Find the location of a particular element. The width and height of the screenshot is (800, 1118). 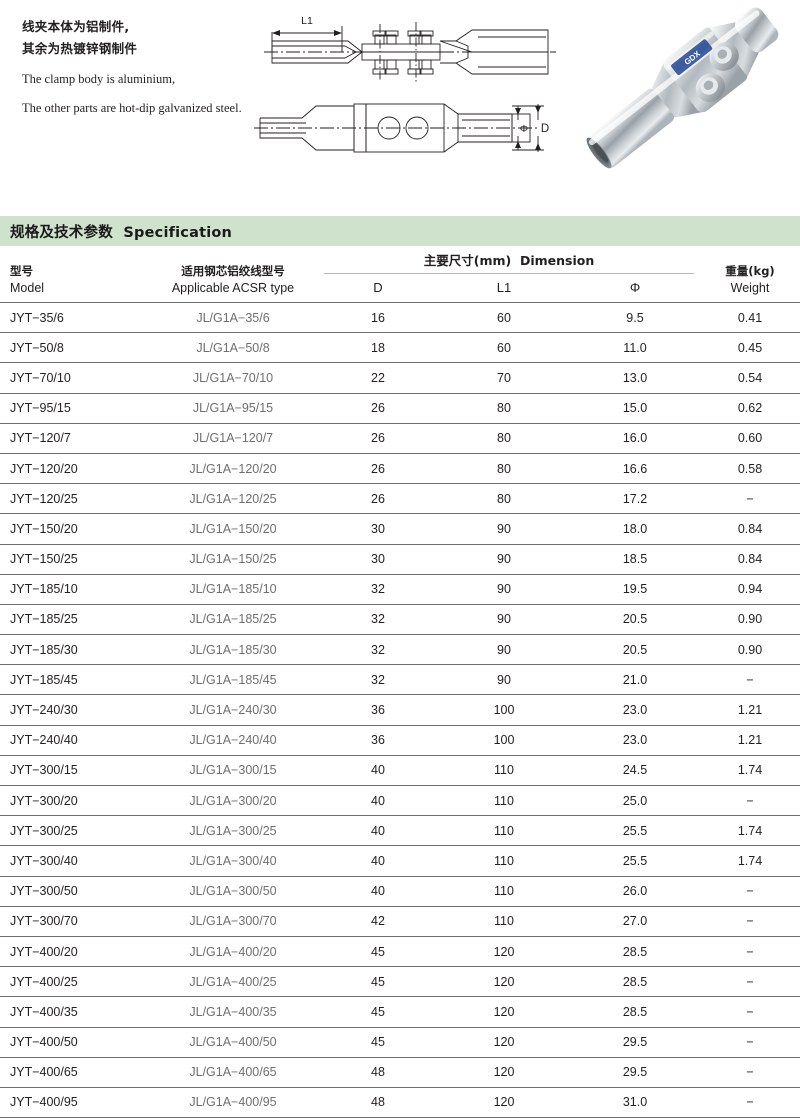

header-acsr: 适用钢芯铝绞线型号 Applicable ACSR type is located at coordinates (233, 276).